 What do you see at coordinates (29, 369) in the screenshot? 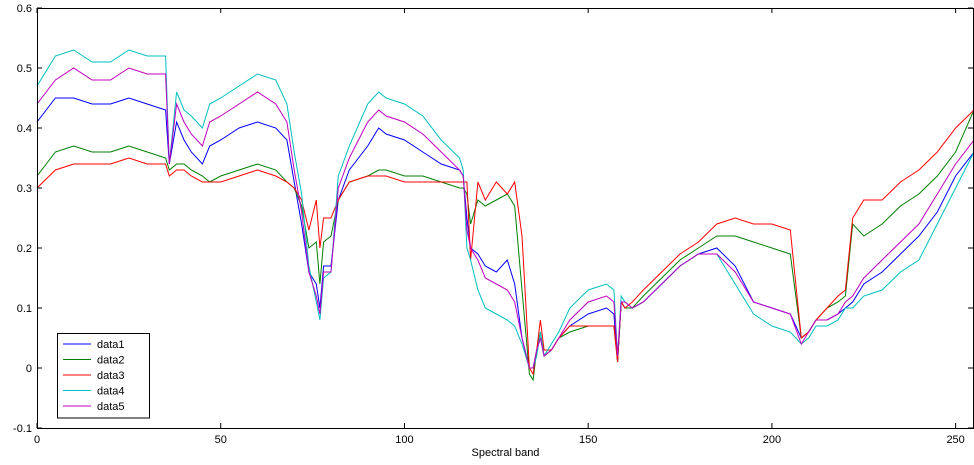
I see `y-tick-label: 0` at bounding box center [29, 369].